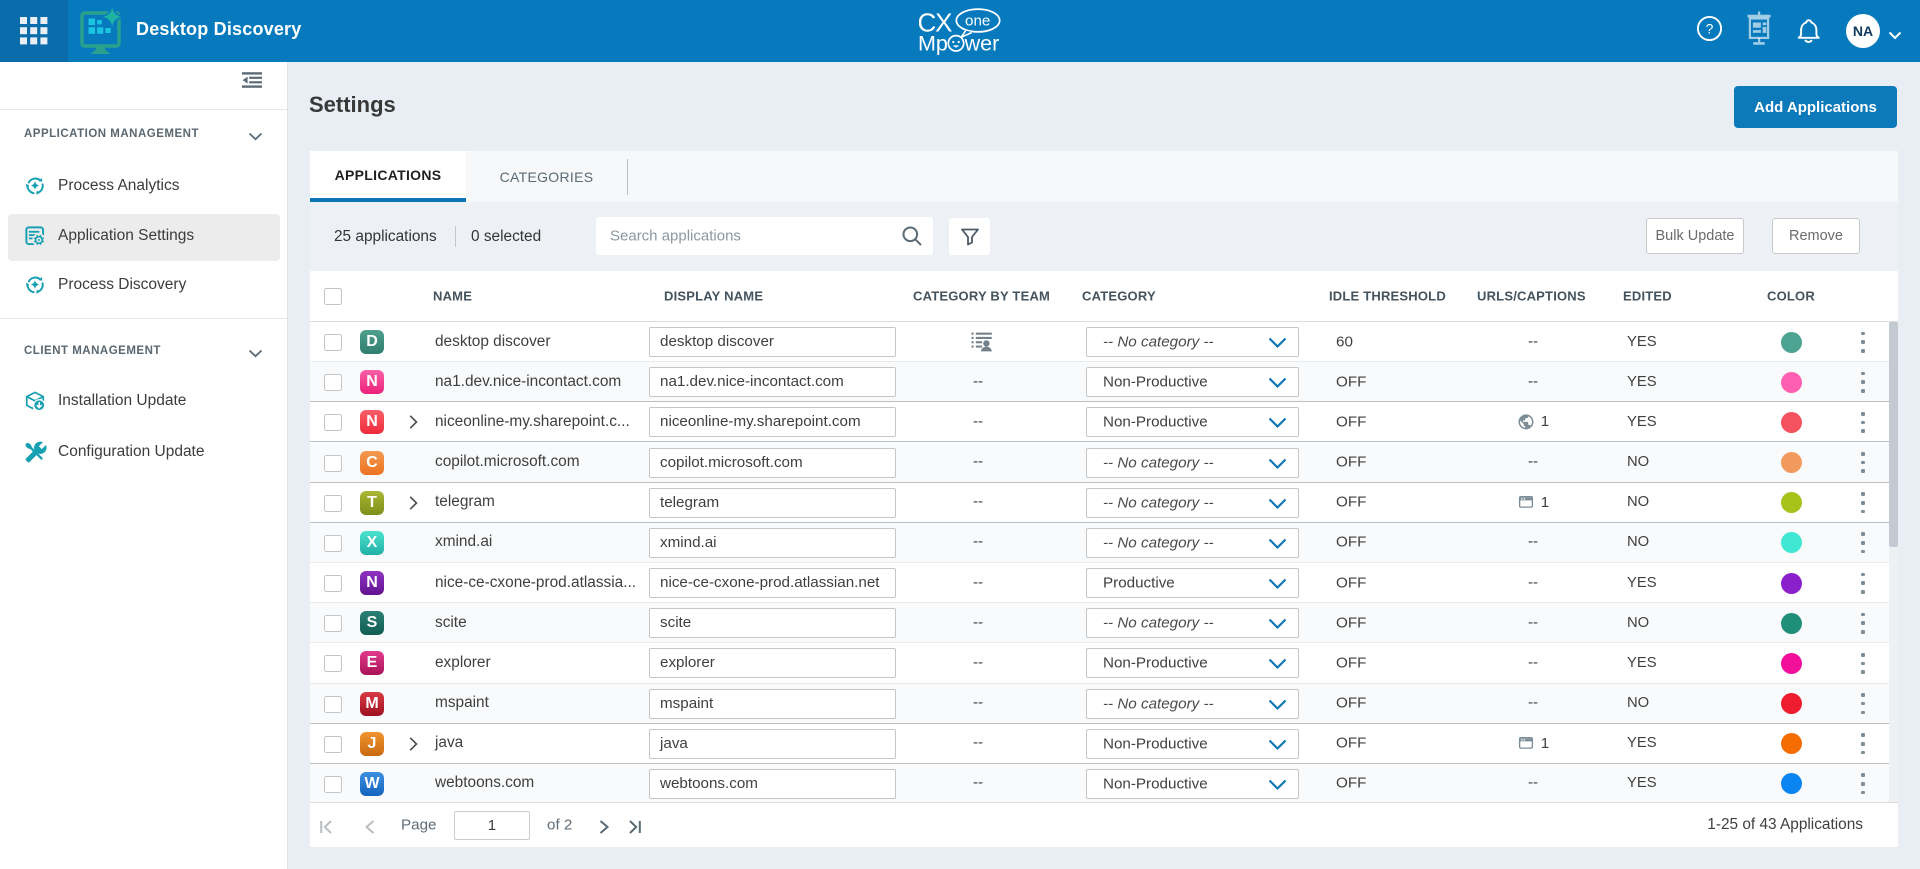 The height and width of the screenshot is (869, 1920). What do you see at coordinates (982, 43) in the screenshot?
I see `svg-text: wer` at bounding box center [982, 43].